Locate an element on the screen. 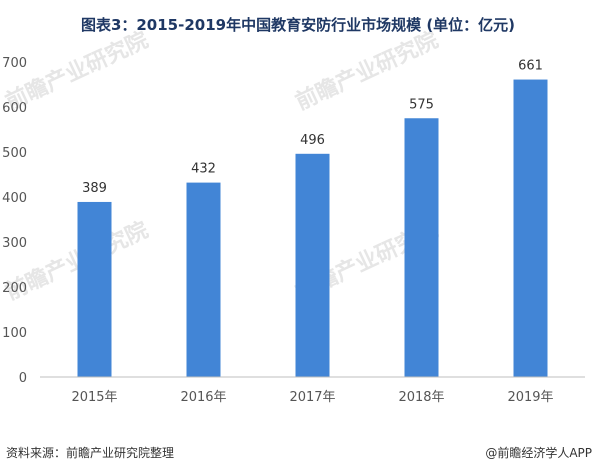 The height and width of the screenshot is (476, 596). y-tick-label: 0 is located at coordinates (23, 378).